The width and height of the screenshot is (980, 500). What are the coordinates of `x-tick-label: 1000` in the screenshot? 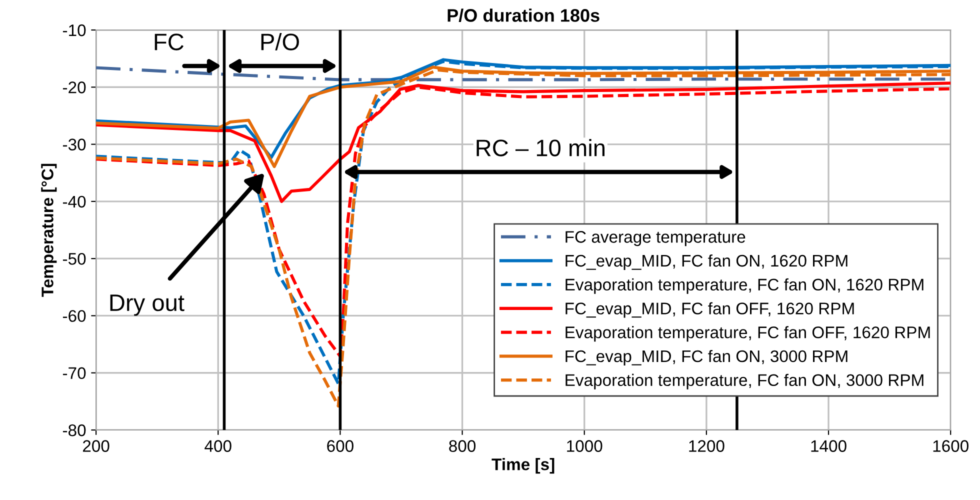 It's located at (584, 446).